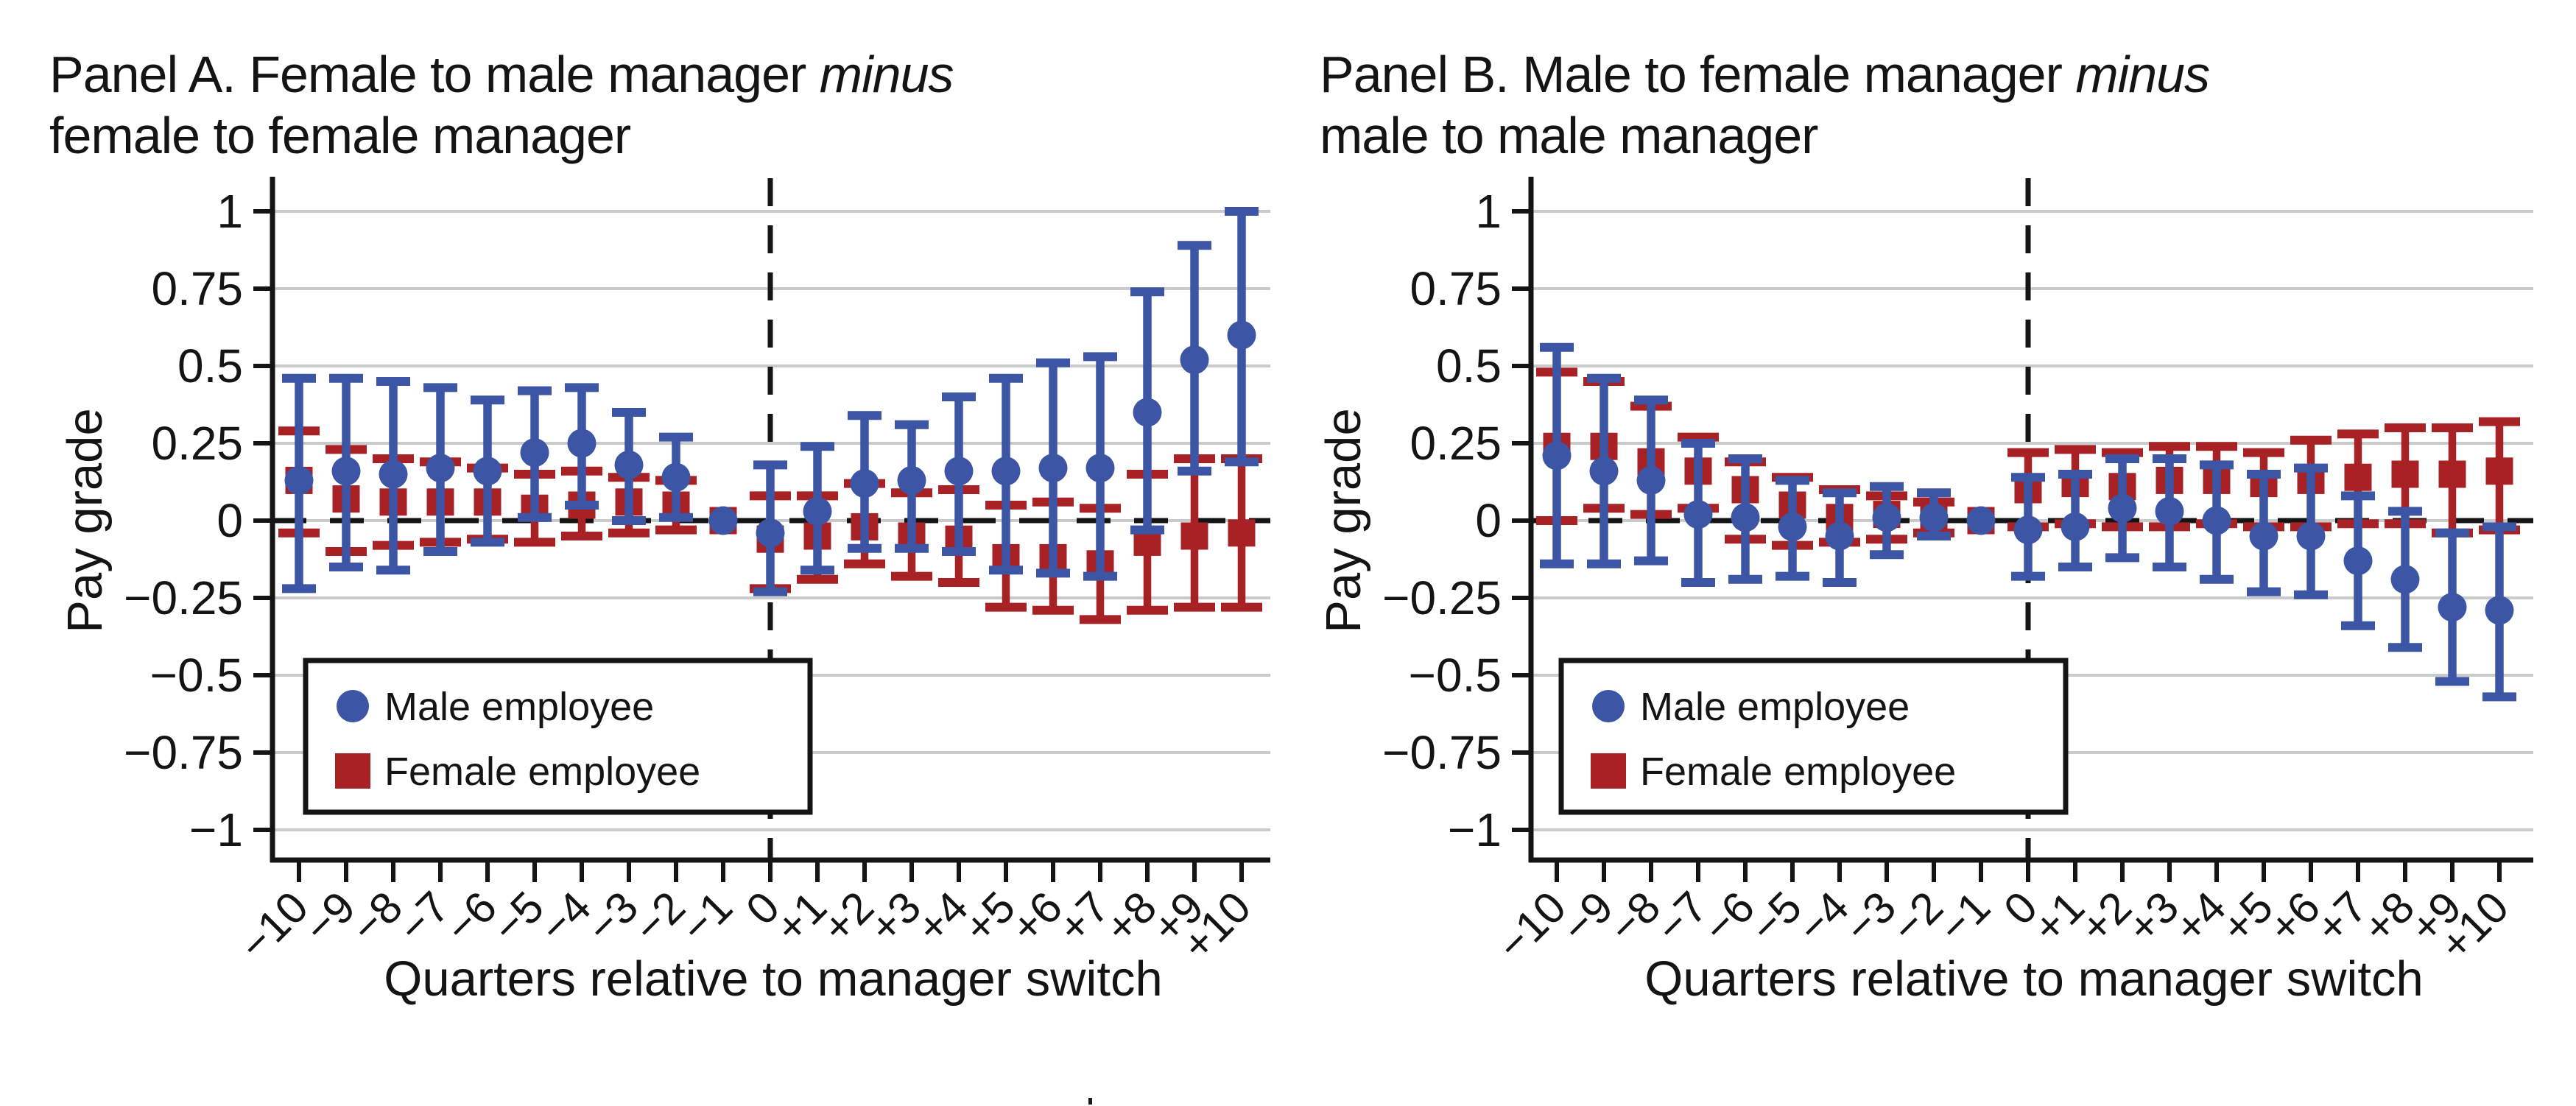  What do you see at coordinates (542, 772) in the screenshot?
I see `panel-a-legend-female-label: Female employee` at bounding box center [542, 772].